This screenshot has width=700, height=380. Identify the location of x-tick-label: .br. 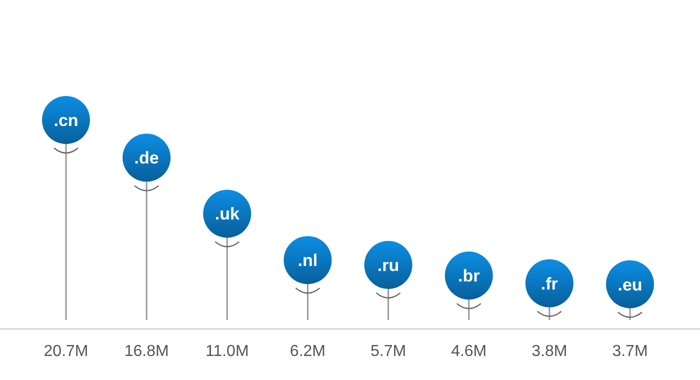
(469, 276).